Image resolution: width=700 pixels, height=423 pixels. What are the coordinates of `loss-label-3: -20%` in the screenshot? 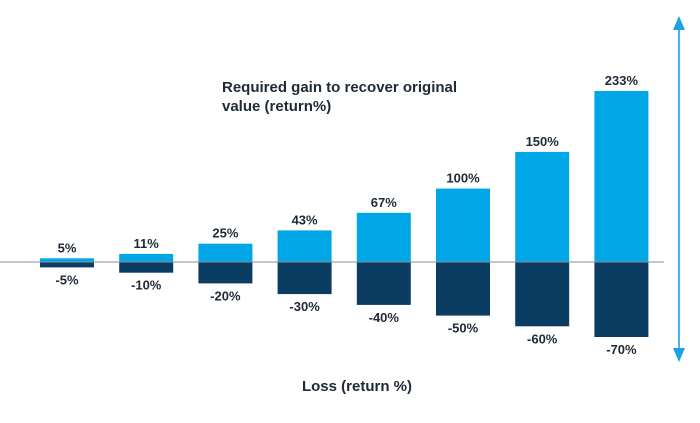 It's located at (225, 295).